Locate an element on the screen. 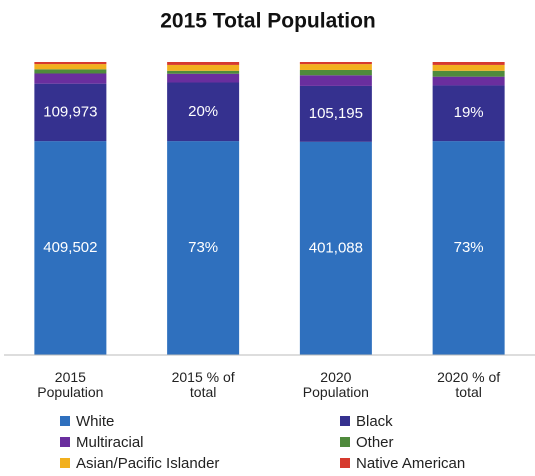 Image resolution: width=535 pixels, height=476 pixels. data-label: 20% is located at coordinates (203, 111).